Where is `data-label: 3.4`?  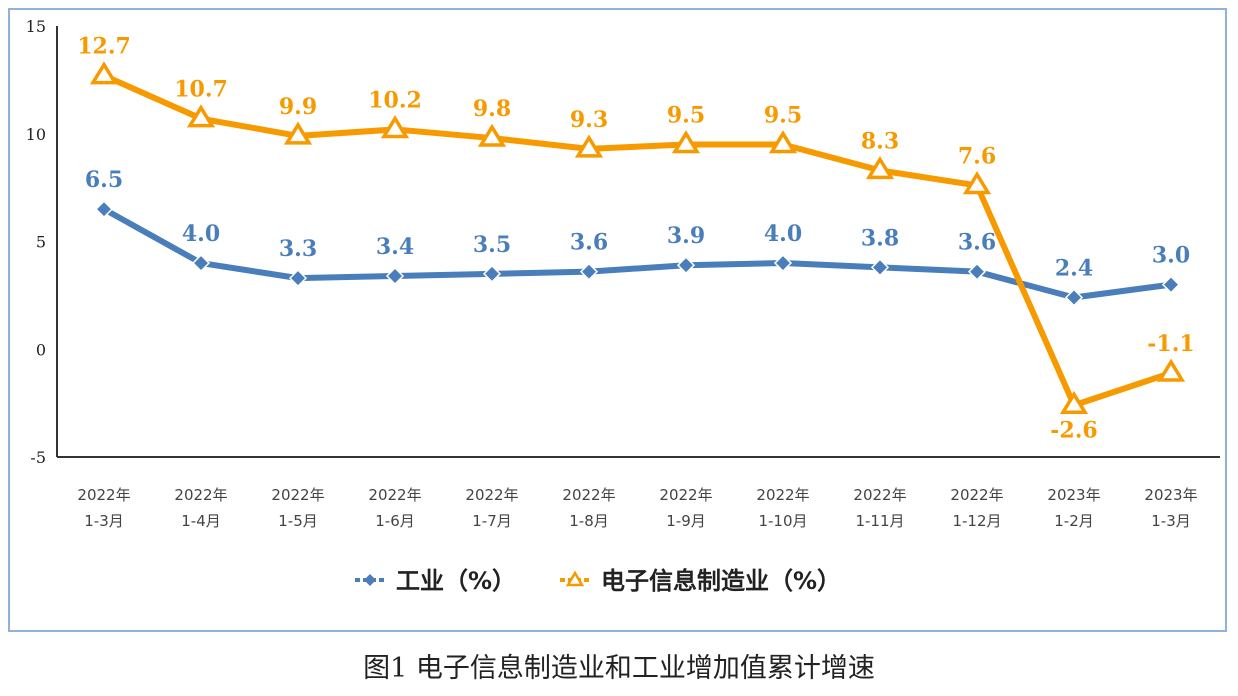
data-label: 3.4 is located at coordinates (395, 247).